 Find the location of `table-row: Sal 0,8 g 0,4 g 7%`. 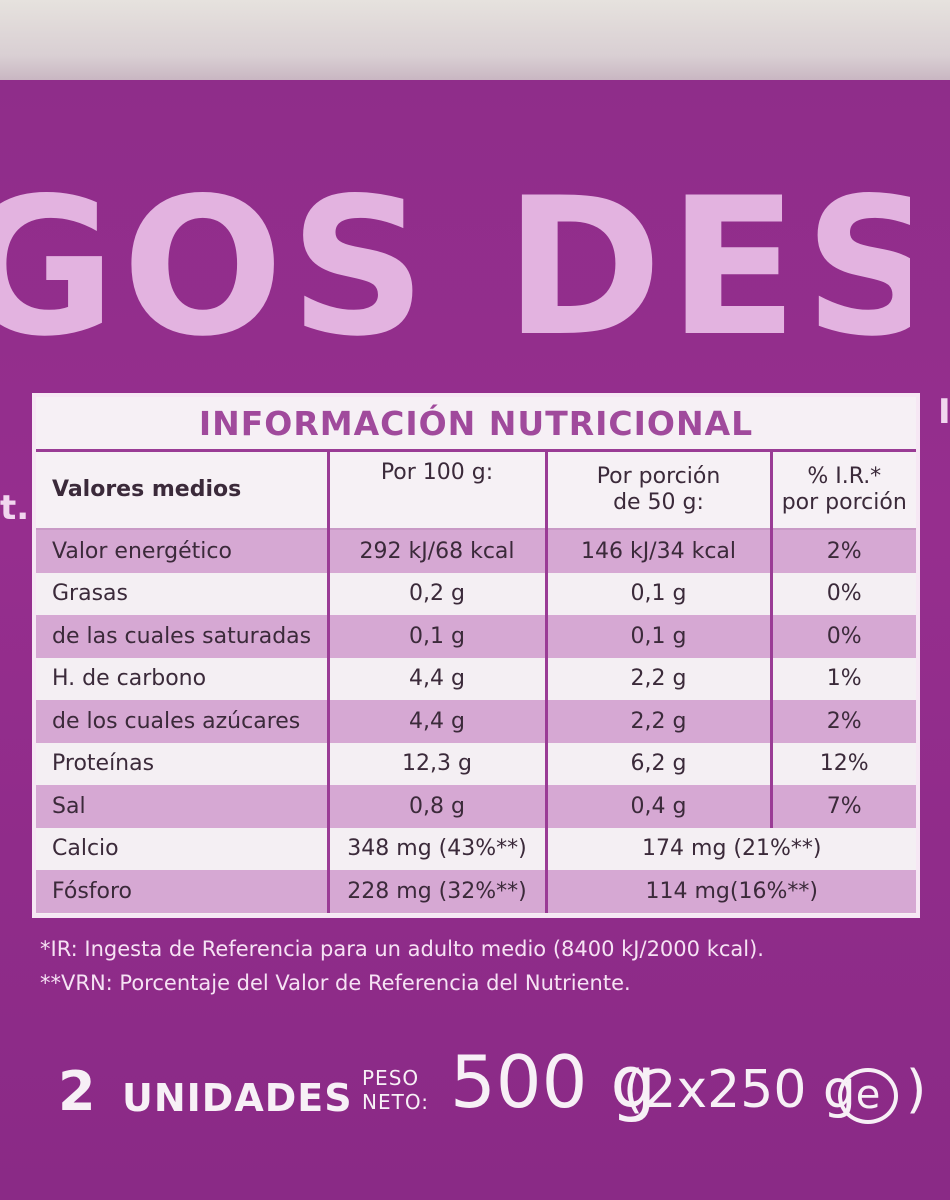

table-row: Sal 0,8 g 0,4 g 7% is located at coordinates (476, 806).